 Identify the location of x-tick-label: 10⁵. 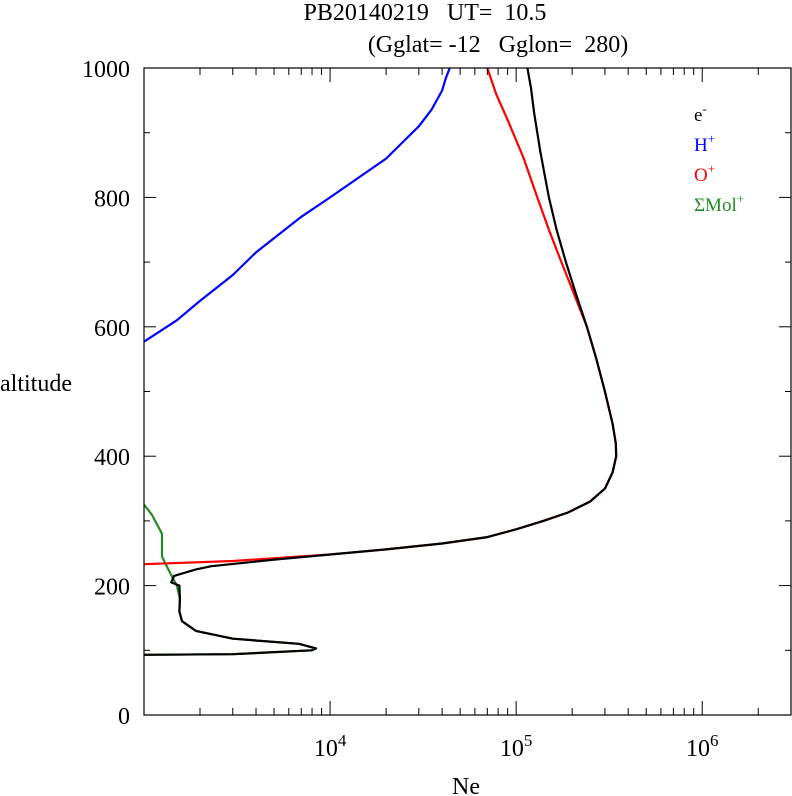
(516, 746).